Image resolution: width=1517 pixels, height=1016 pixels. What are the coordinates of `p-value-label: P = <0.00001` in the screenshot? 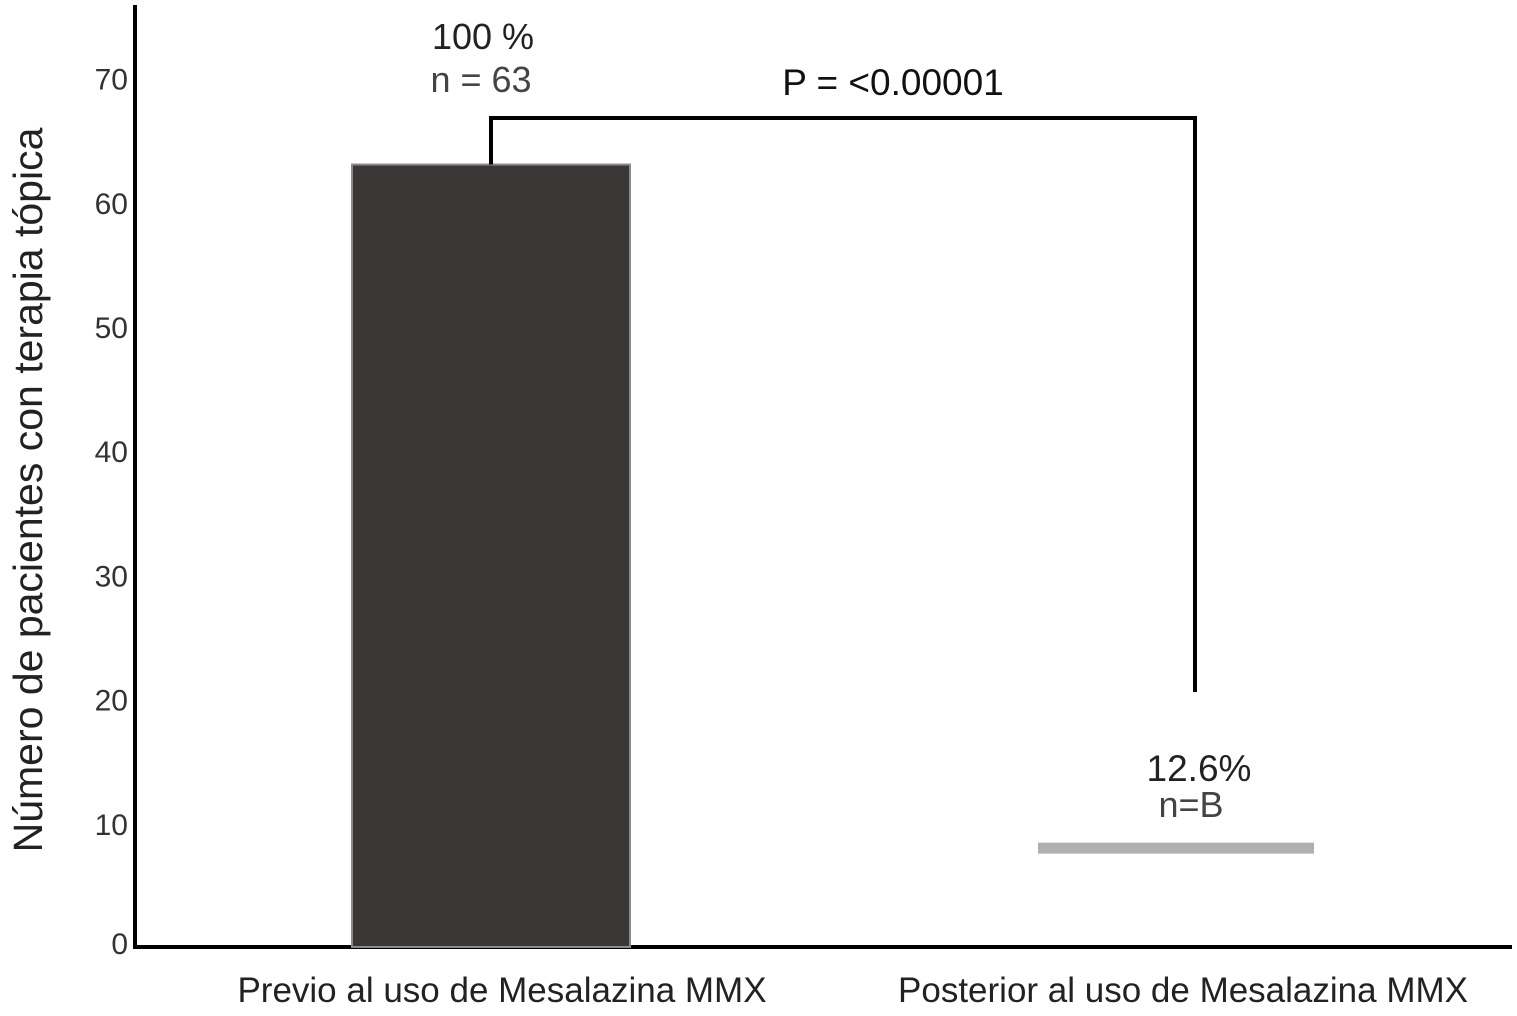 It's located at (893, 82).